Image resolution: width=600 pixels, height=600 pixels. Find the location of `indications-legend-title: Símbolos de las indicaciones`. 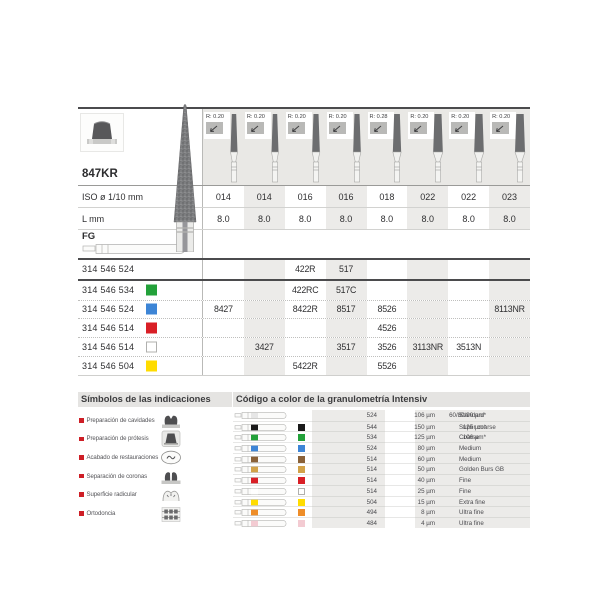

indications-legend-title: Símbolos de las indicaciones is located at coordinates (155, 399).